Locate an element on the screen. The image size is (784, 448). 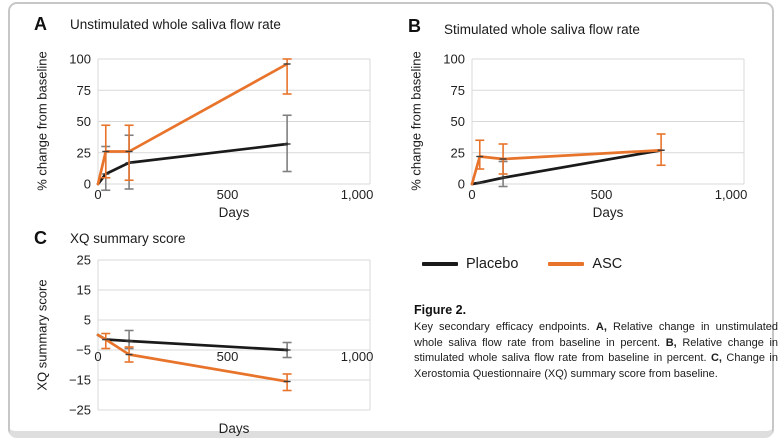
panel-b-line-chart: 0 25 50 75 100 0 500 1,000 Days is located at coordinates (595, 136).